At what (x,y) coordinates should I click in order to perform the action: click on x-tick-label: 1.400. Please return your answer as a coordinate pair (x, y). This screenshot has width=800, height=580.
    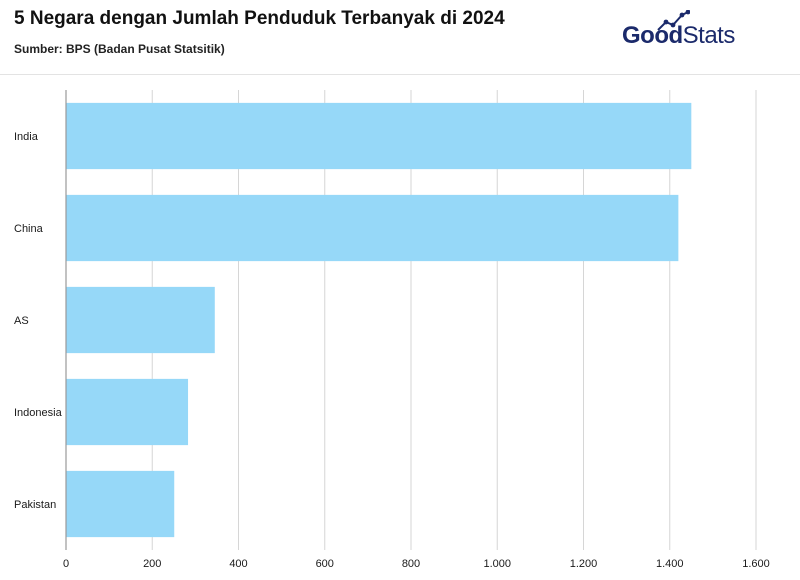
    Looking at the image, I should click on (670, 564).